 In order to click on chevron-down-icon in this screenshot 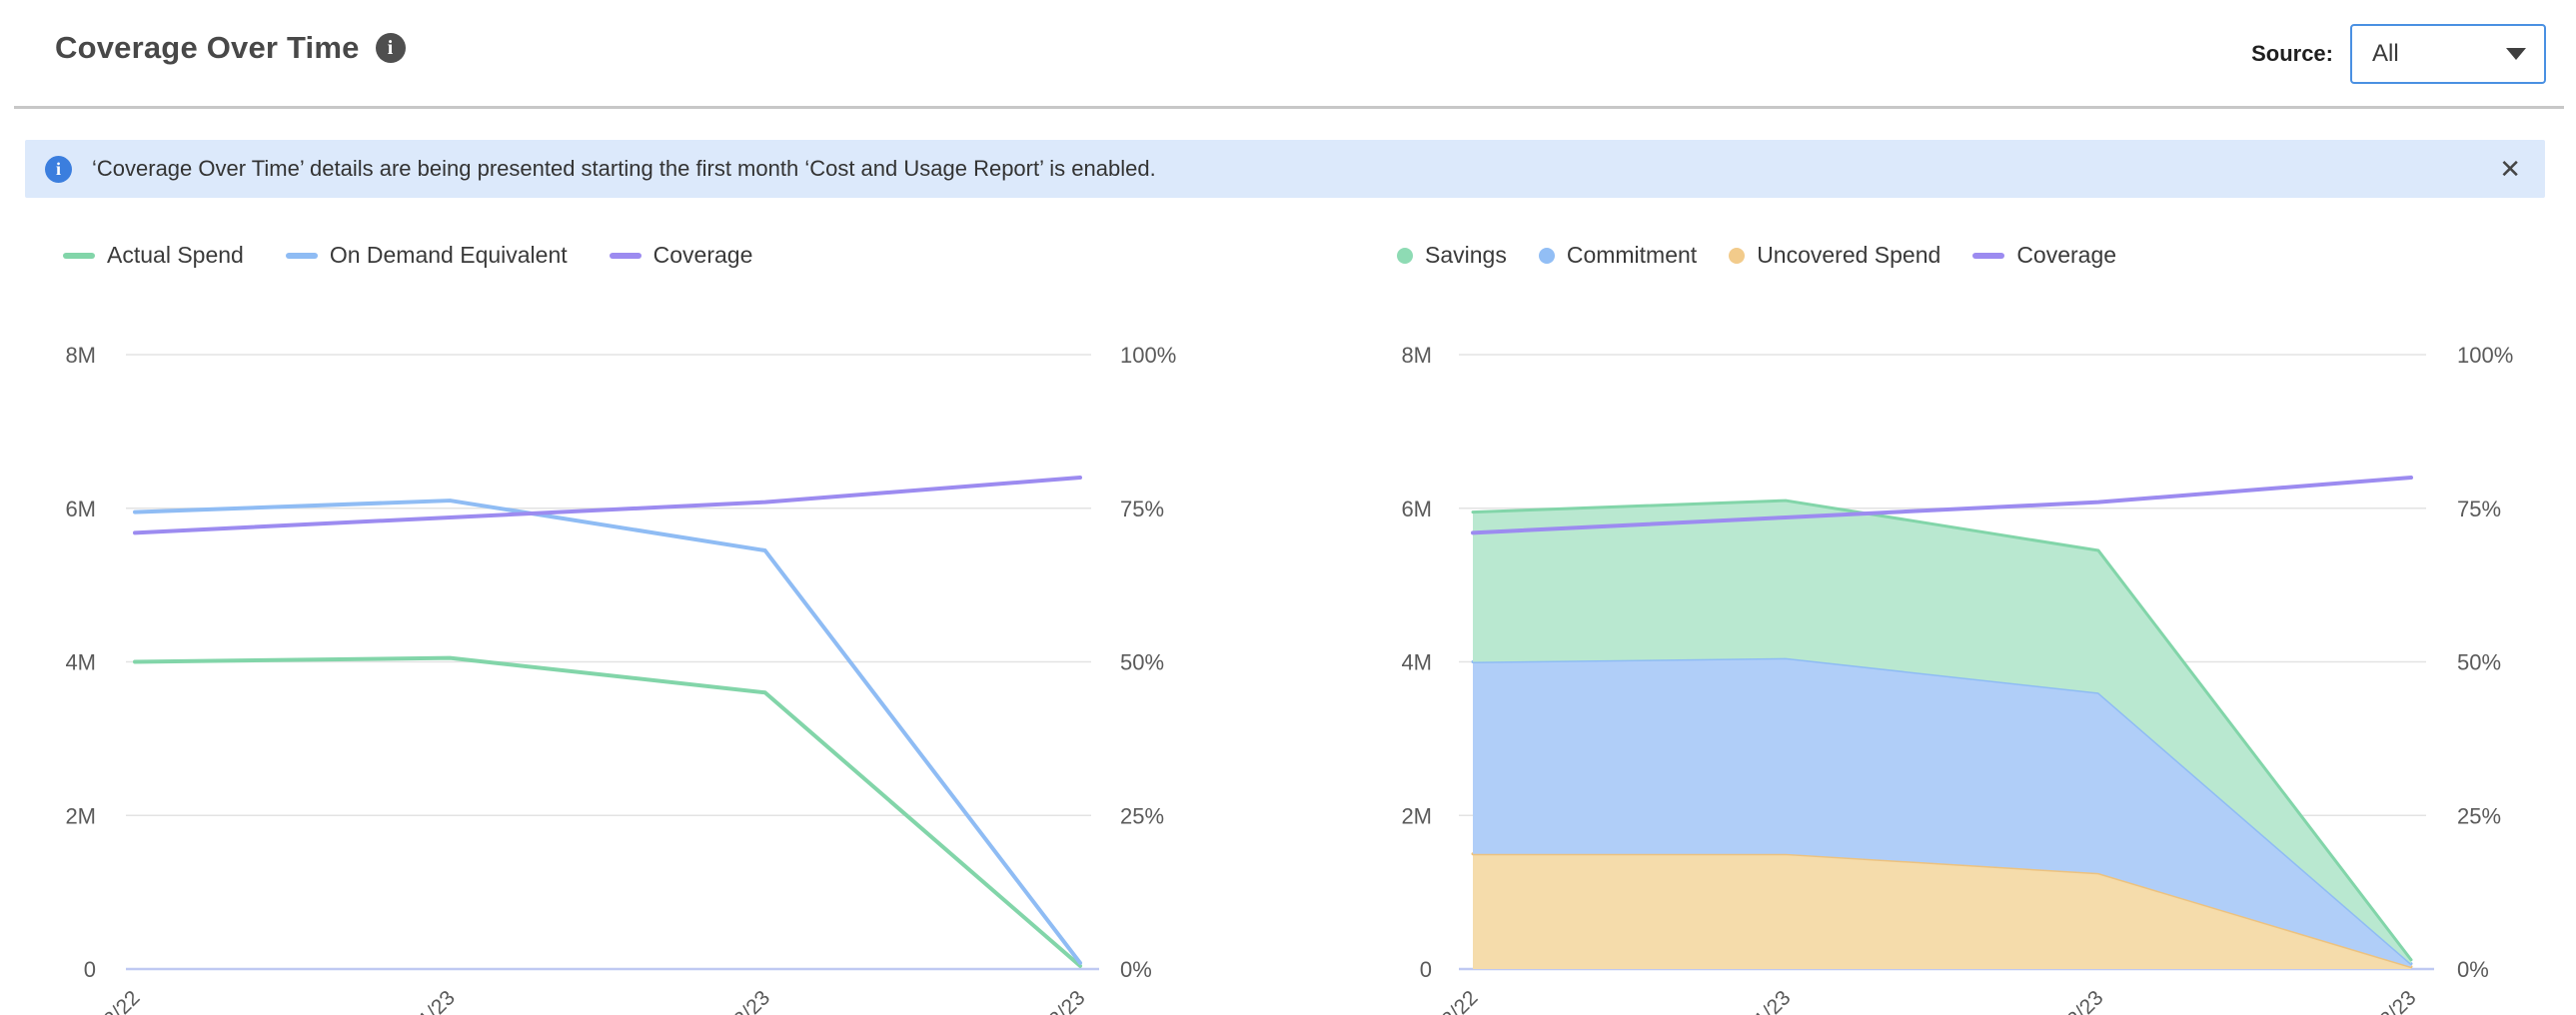, I will do `click(2516, 54)`.